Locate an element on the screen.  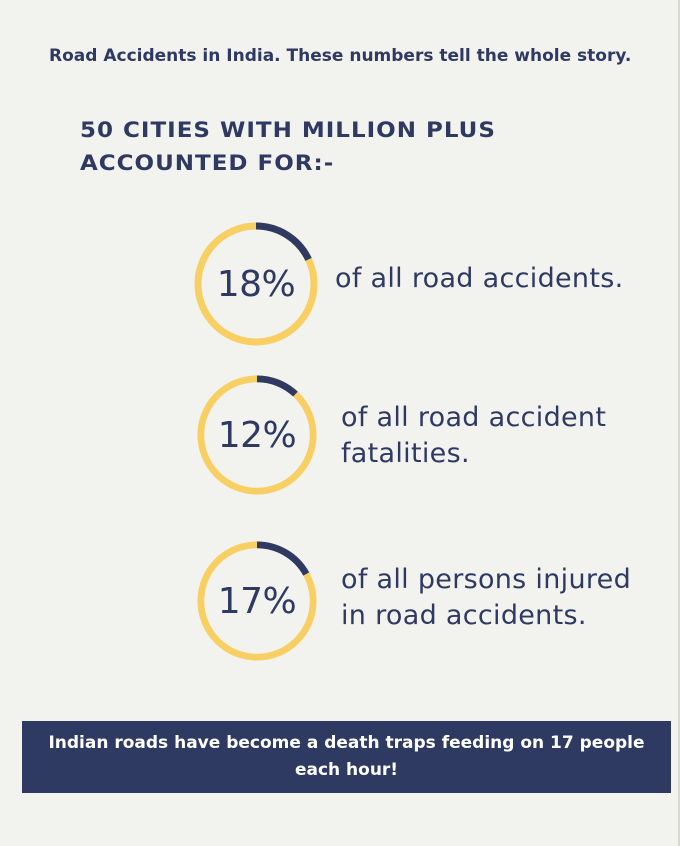
percentage-ring: 12% is located at coordinates (257, 435).